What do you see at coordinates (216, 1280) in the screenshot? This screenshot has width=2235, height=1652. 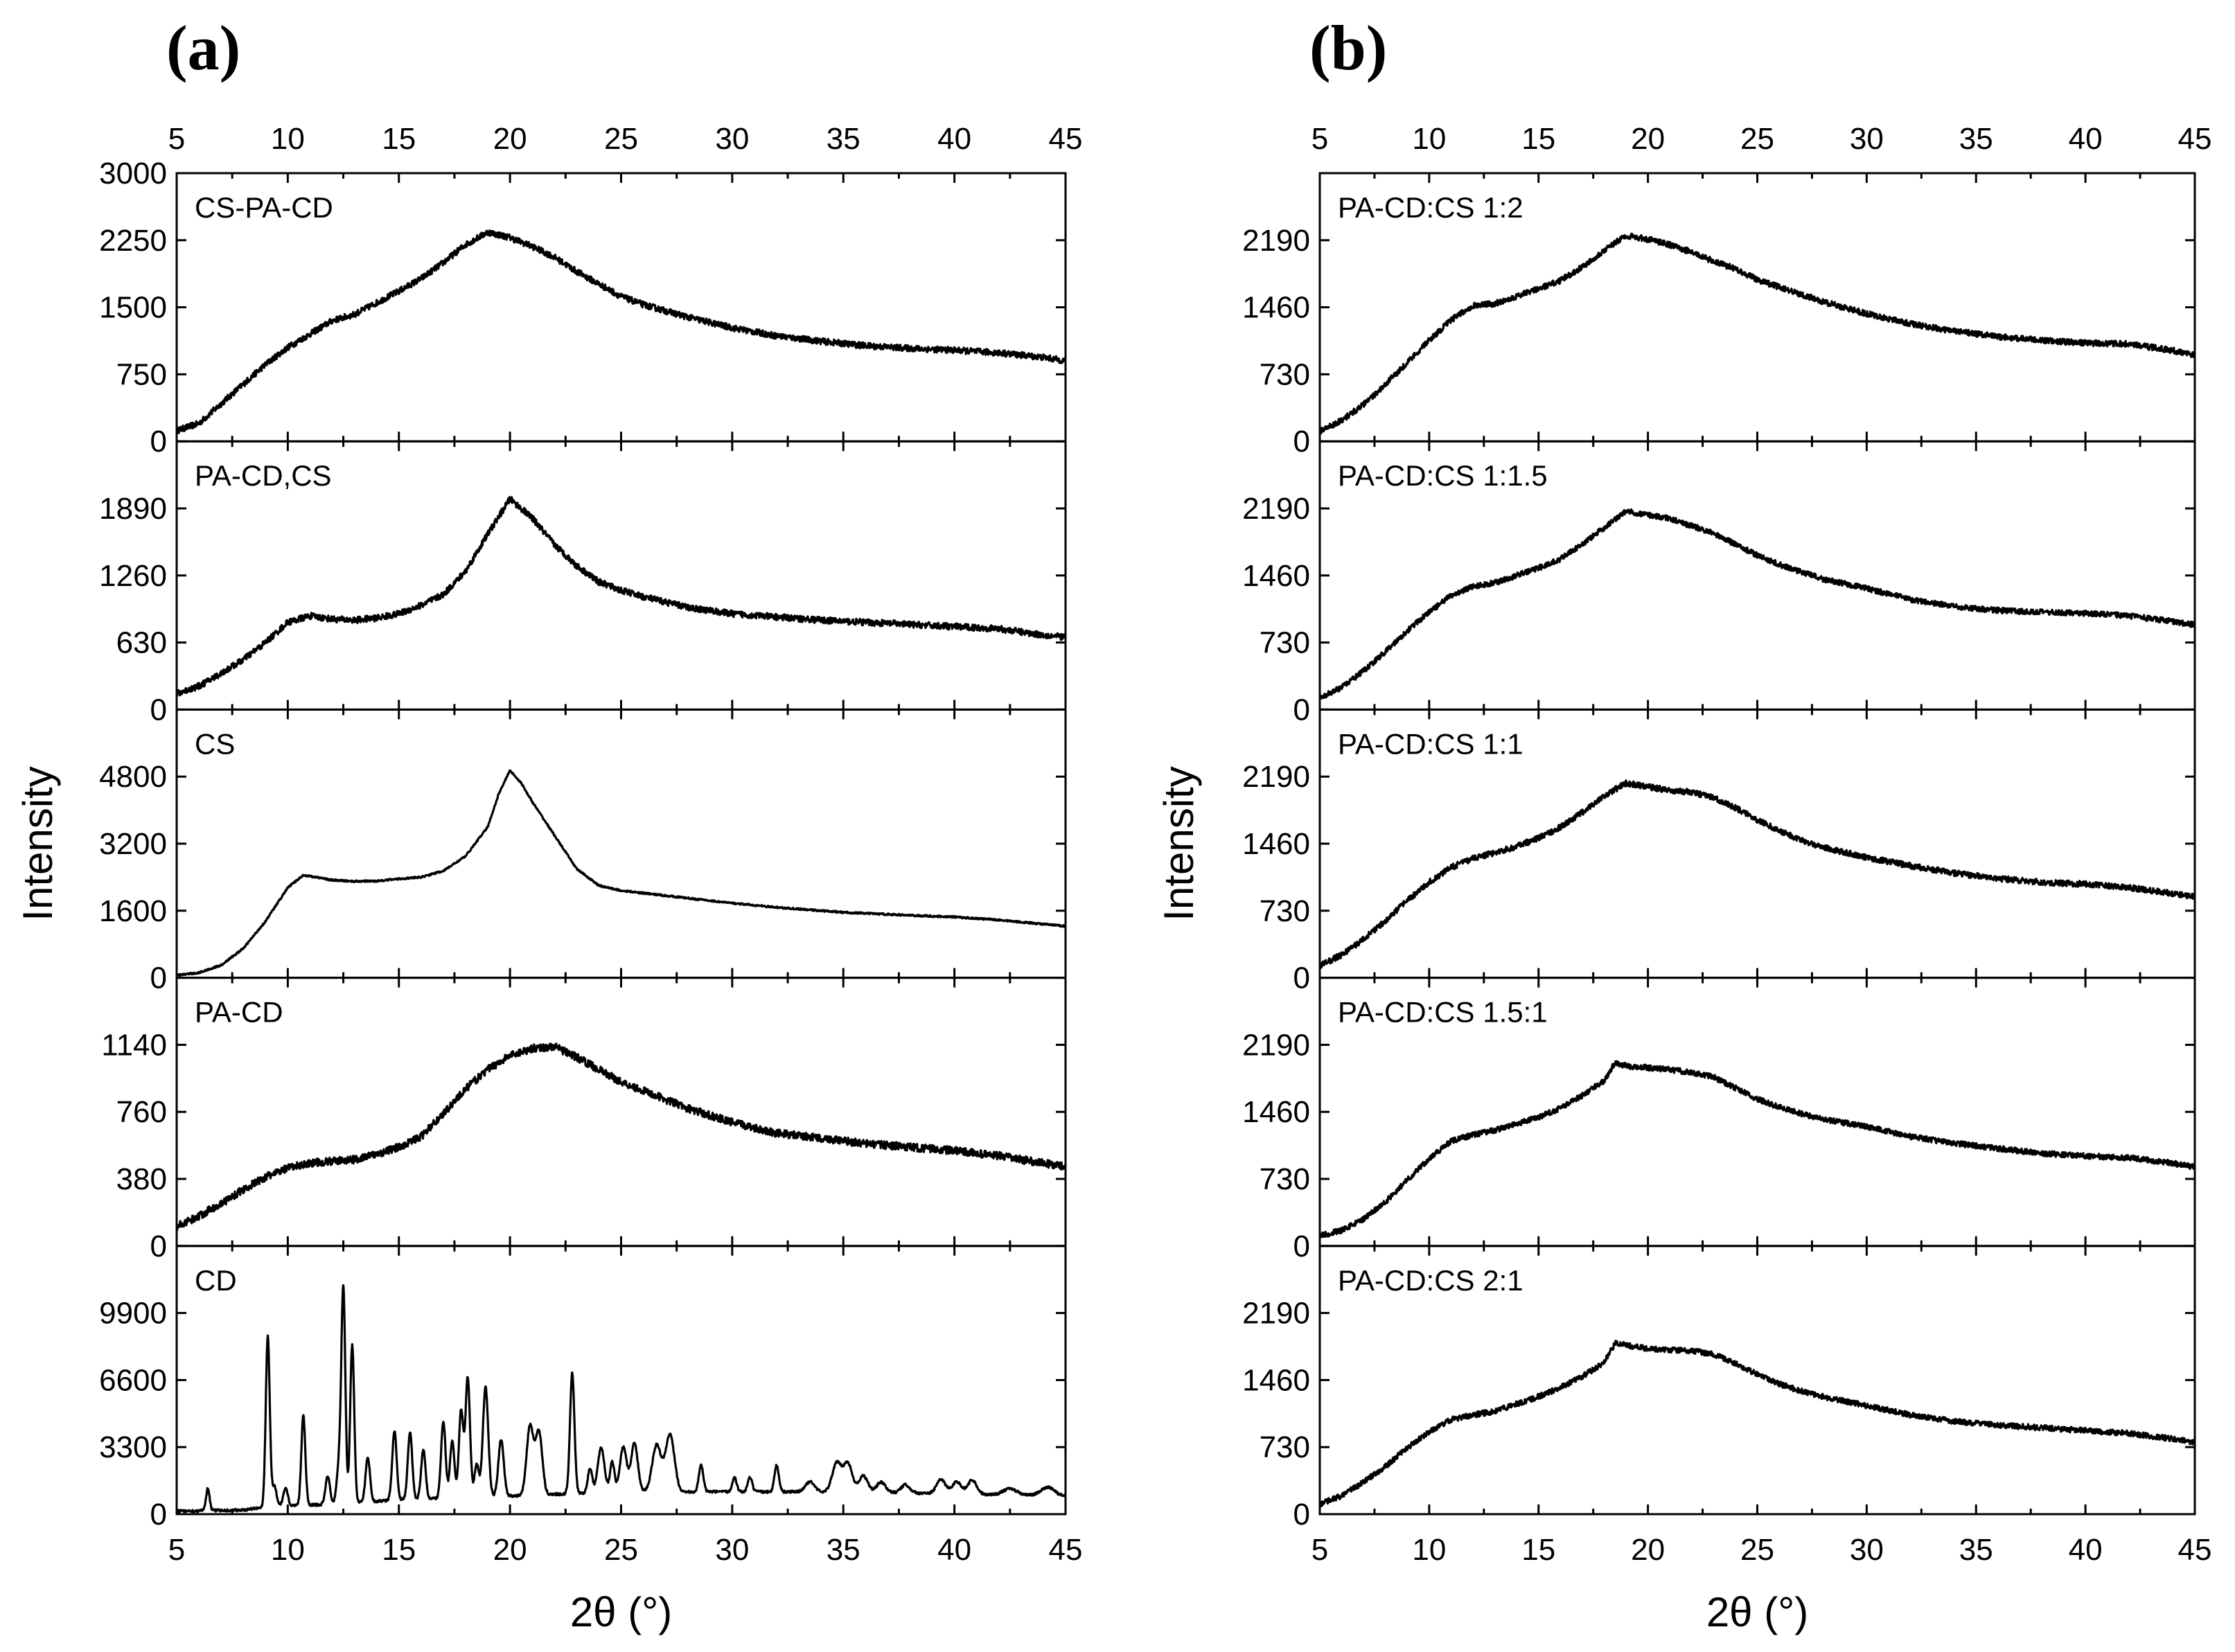 I see `series-label: CD` at bounding box center [216, 1280].